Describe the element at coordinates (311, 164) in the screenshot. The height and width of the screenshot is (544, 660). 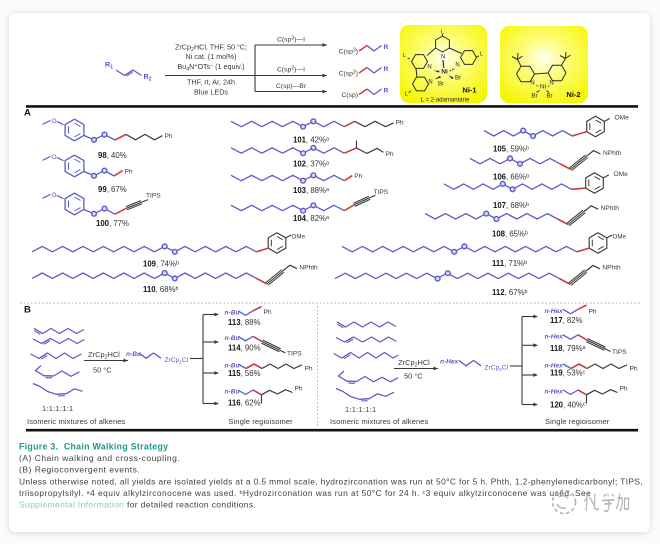
I see `svg-text: 102, 37%a` at that location.